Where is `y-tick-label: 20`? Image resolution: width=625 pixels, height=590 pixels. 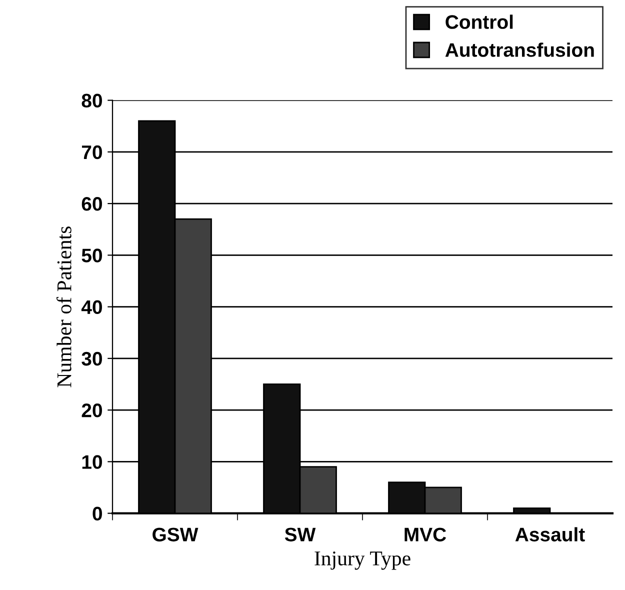 y-tick-label: 20 is located at coordinates (92, 411).